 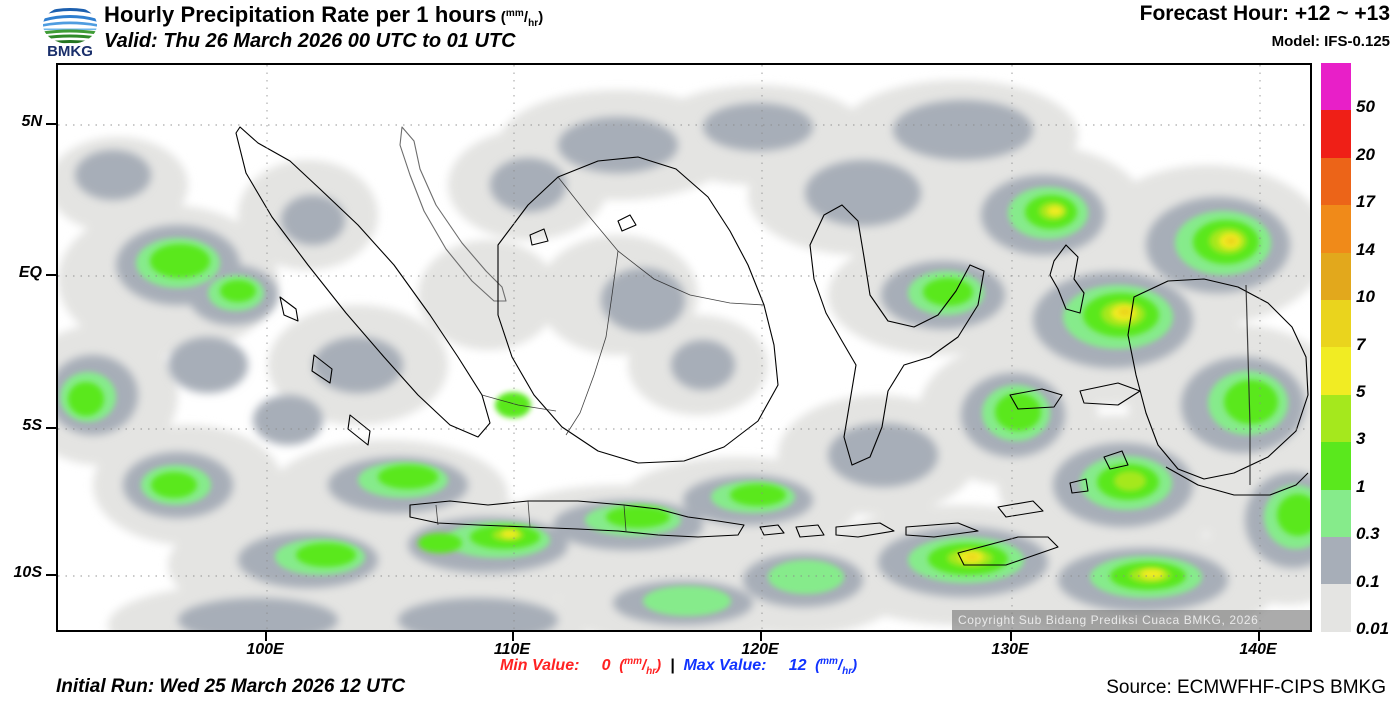 What do you see at coordinates (829, 661) in the screenshot?
I see `max-unit-num: mm` at bounding box center [829, 661].